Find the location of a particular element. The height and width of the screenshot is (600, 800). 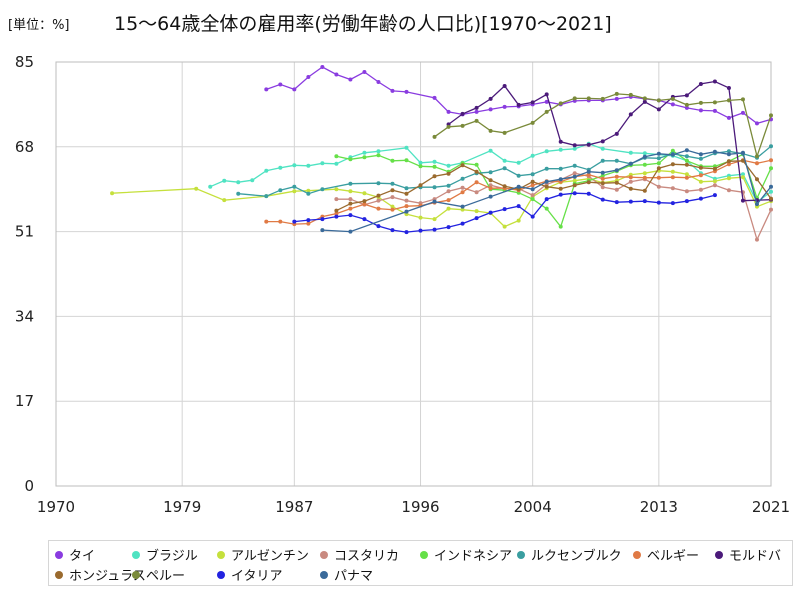

x-tick-label: 1987 is located at coordinates (294, 507).